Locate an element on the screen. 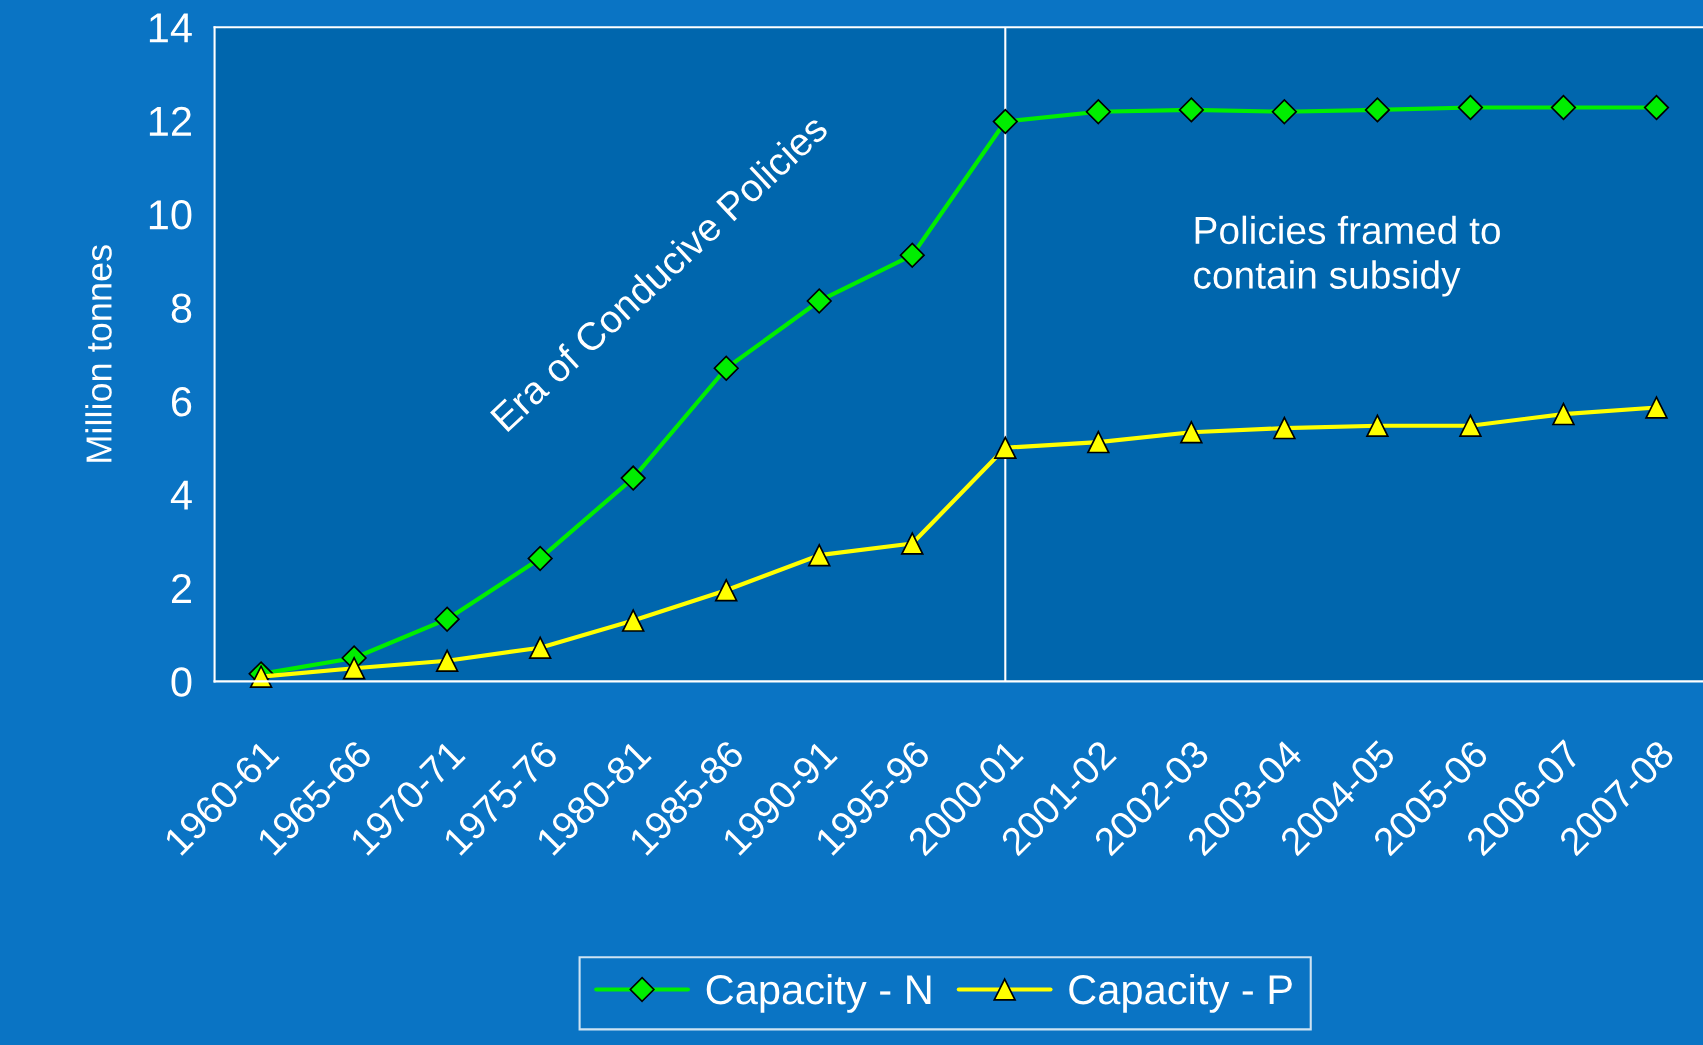 The width and height of the screenshot is (1703, 1045). y-tick-label: 14 is located at coordinates (170, 28).